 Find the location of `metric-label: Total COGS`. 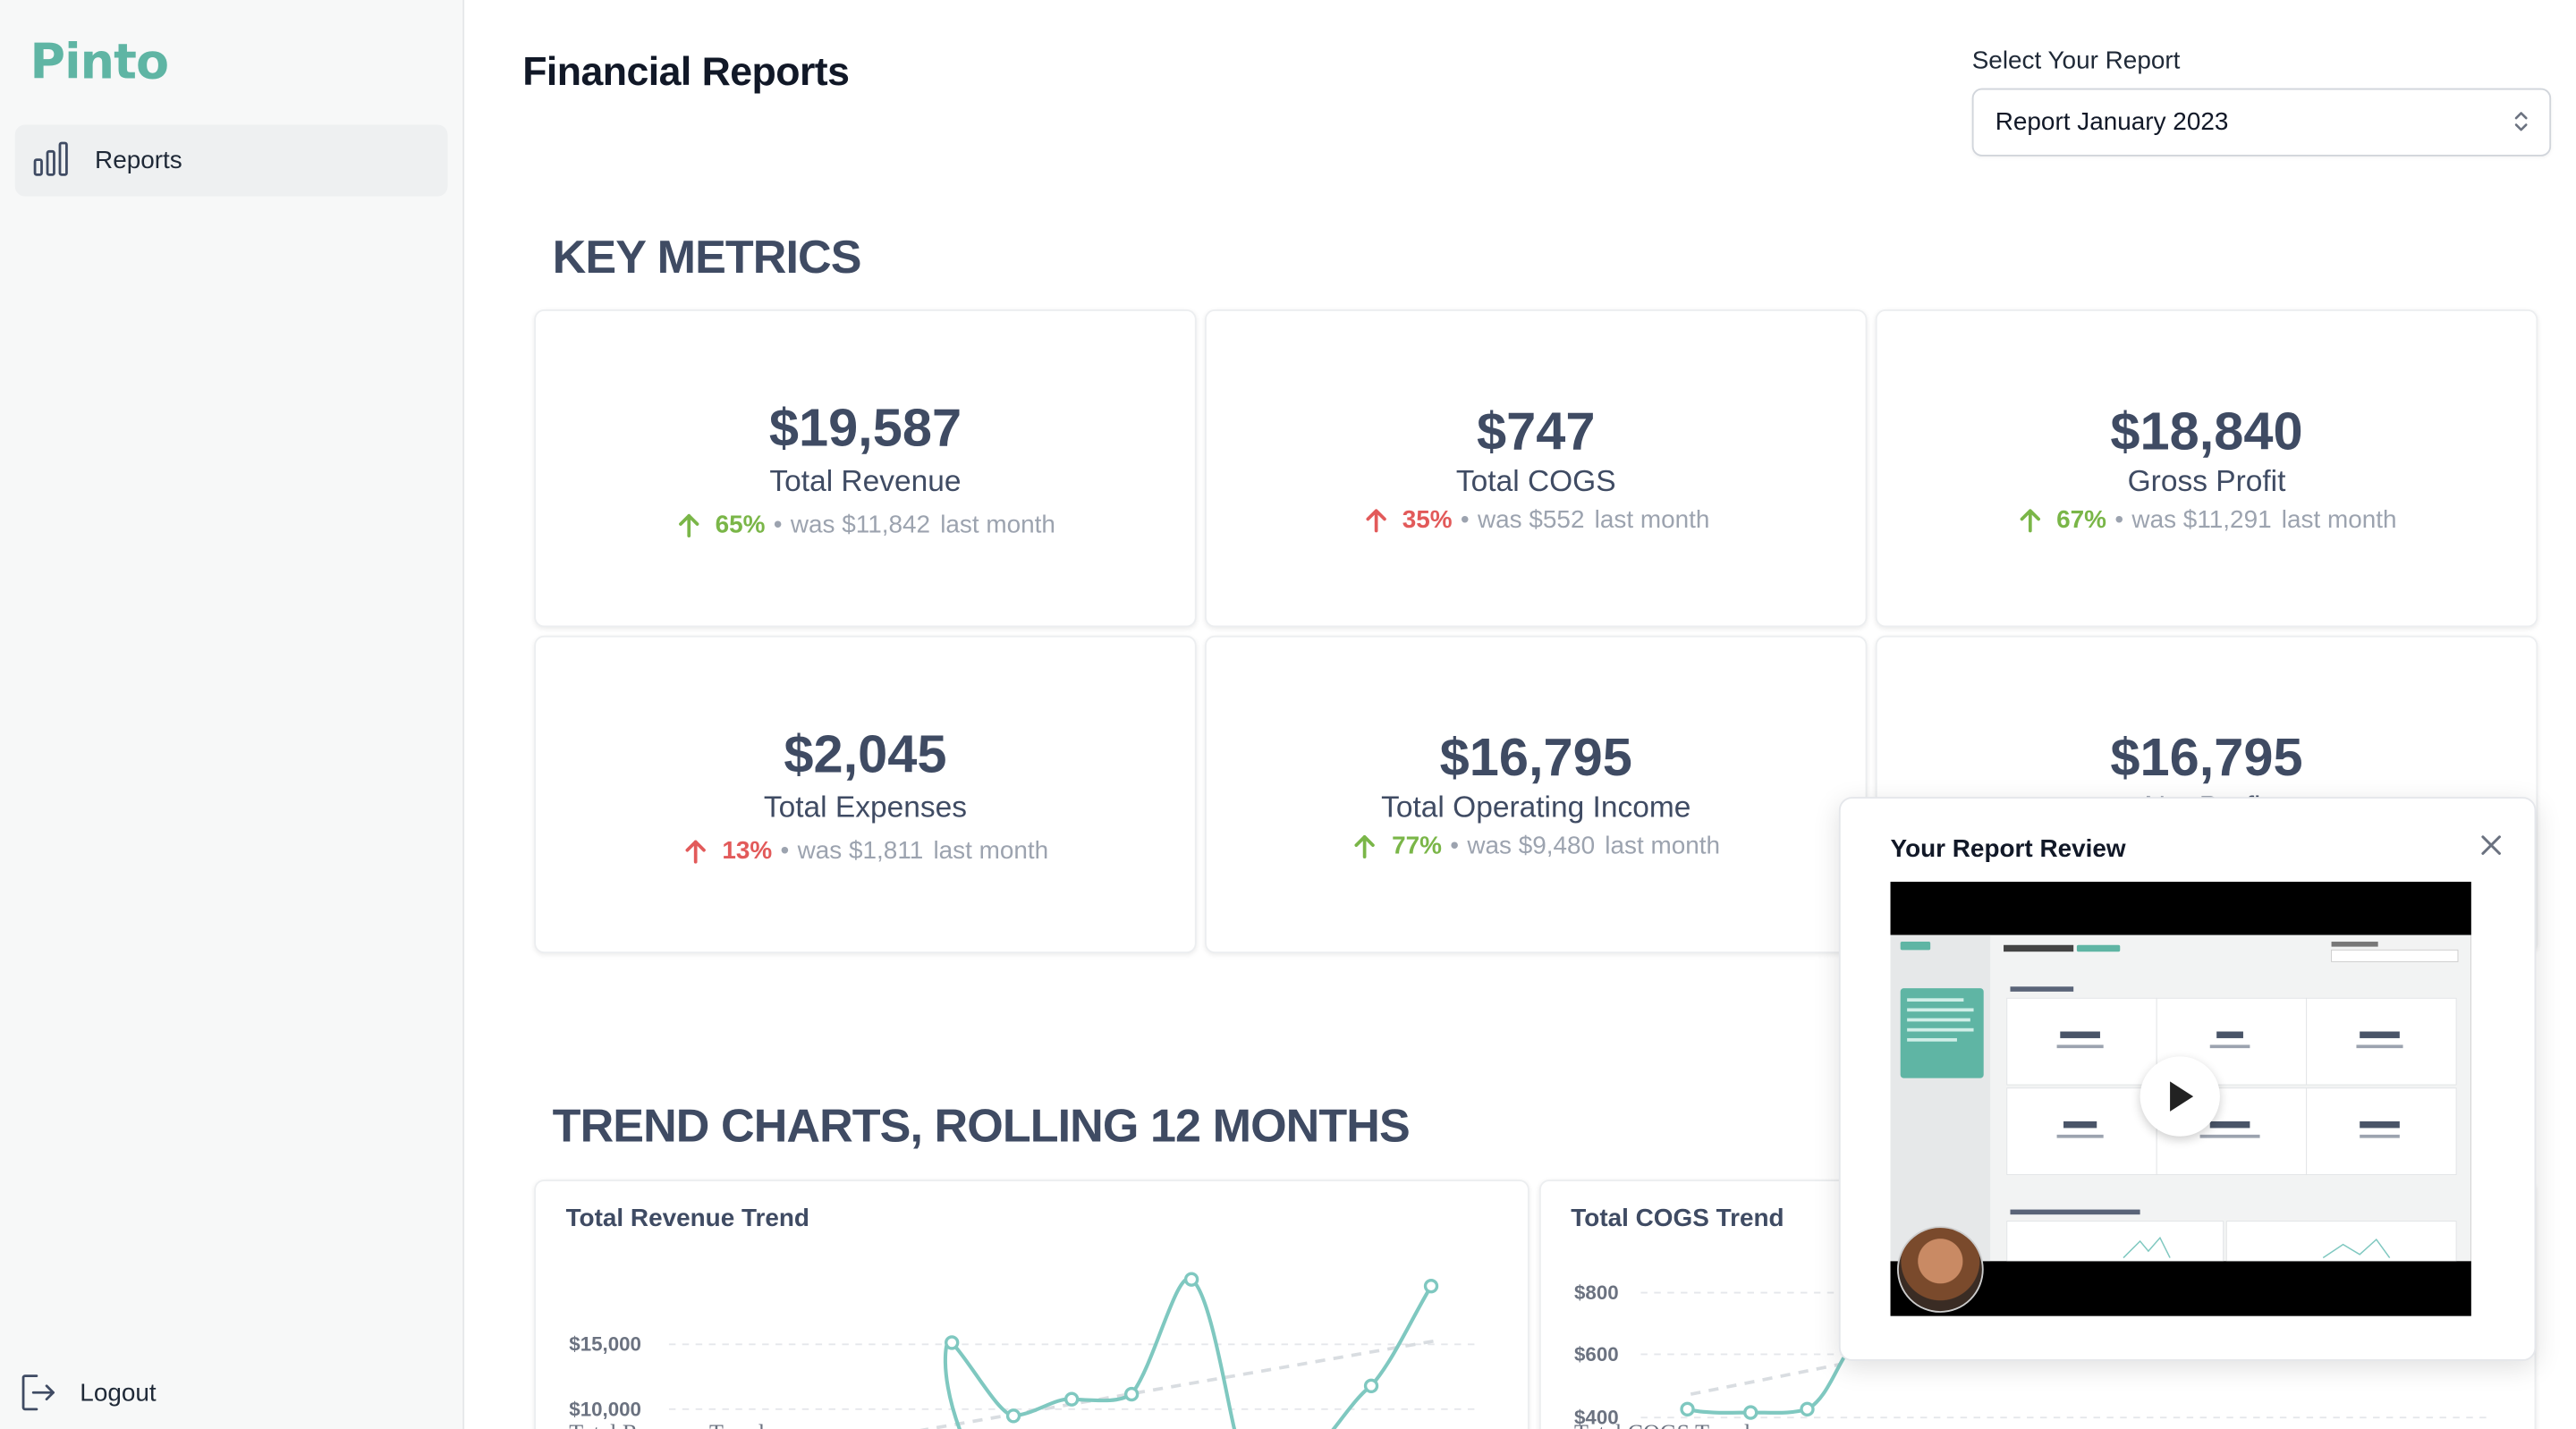

metric-label: Total COGS is located at coordinates (1535, 481).